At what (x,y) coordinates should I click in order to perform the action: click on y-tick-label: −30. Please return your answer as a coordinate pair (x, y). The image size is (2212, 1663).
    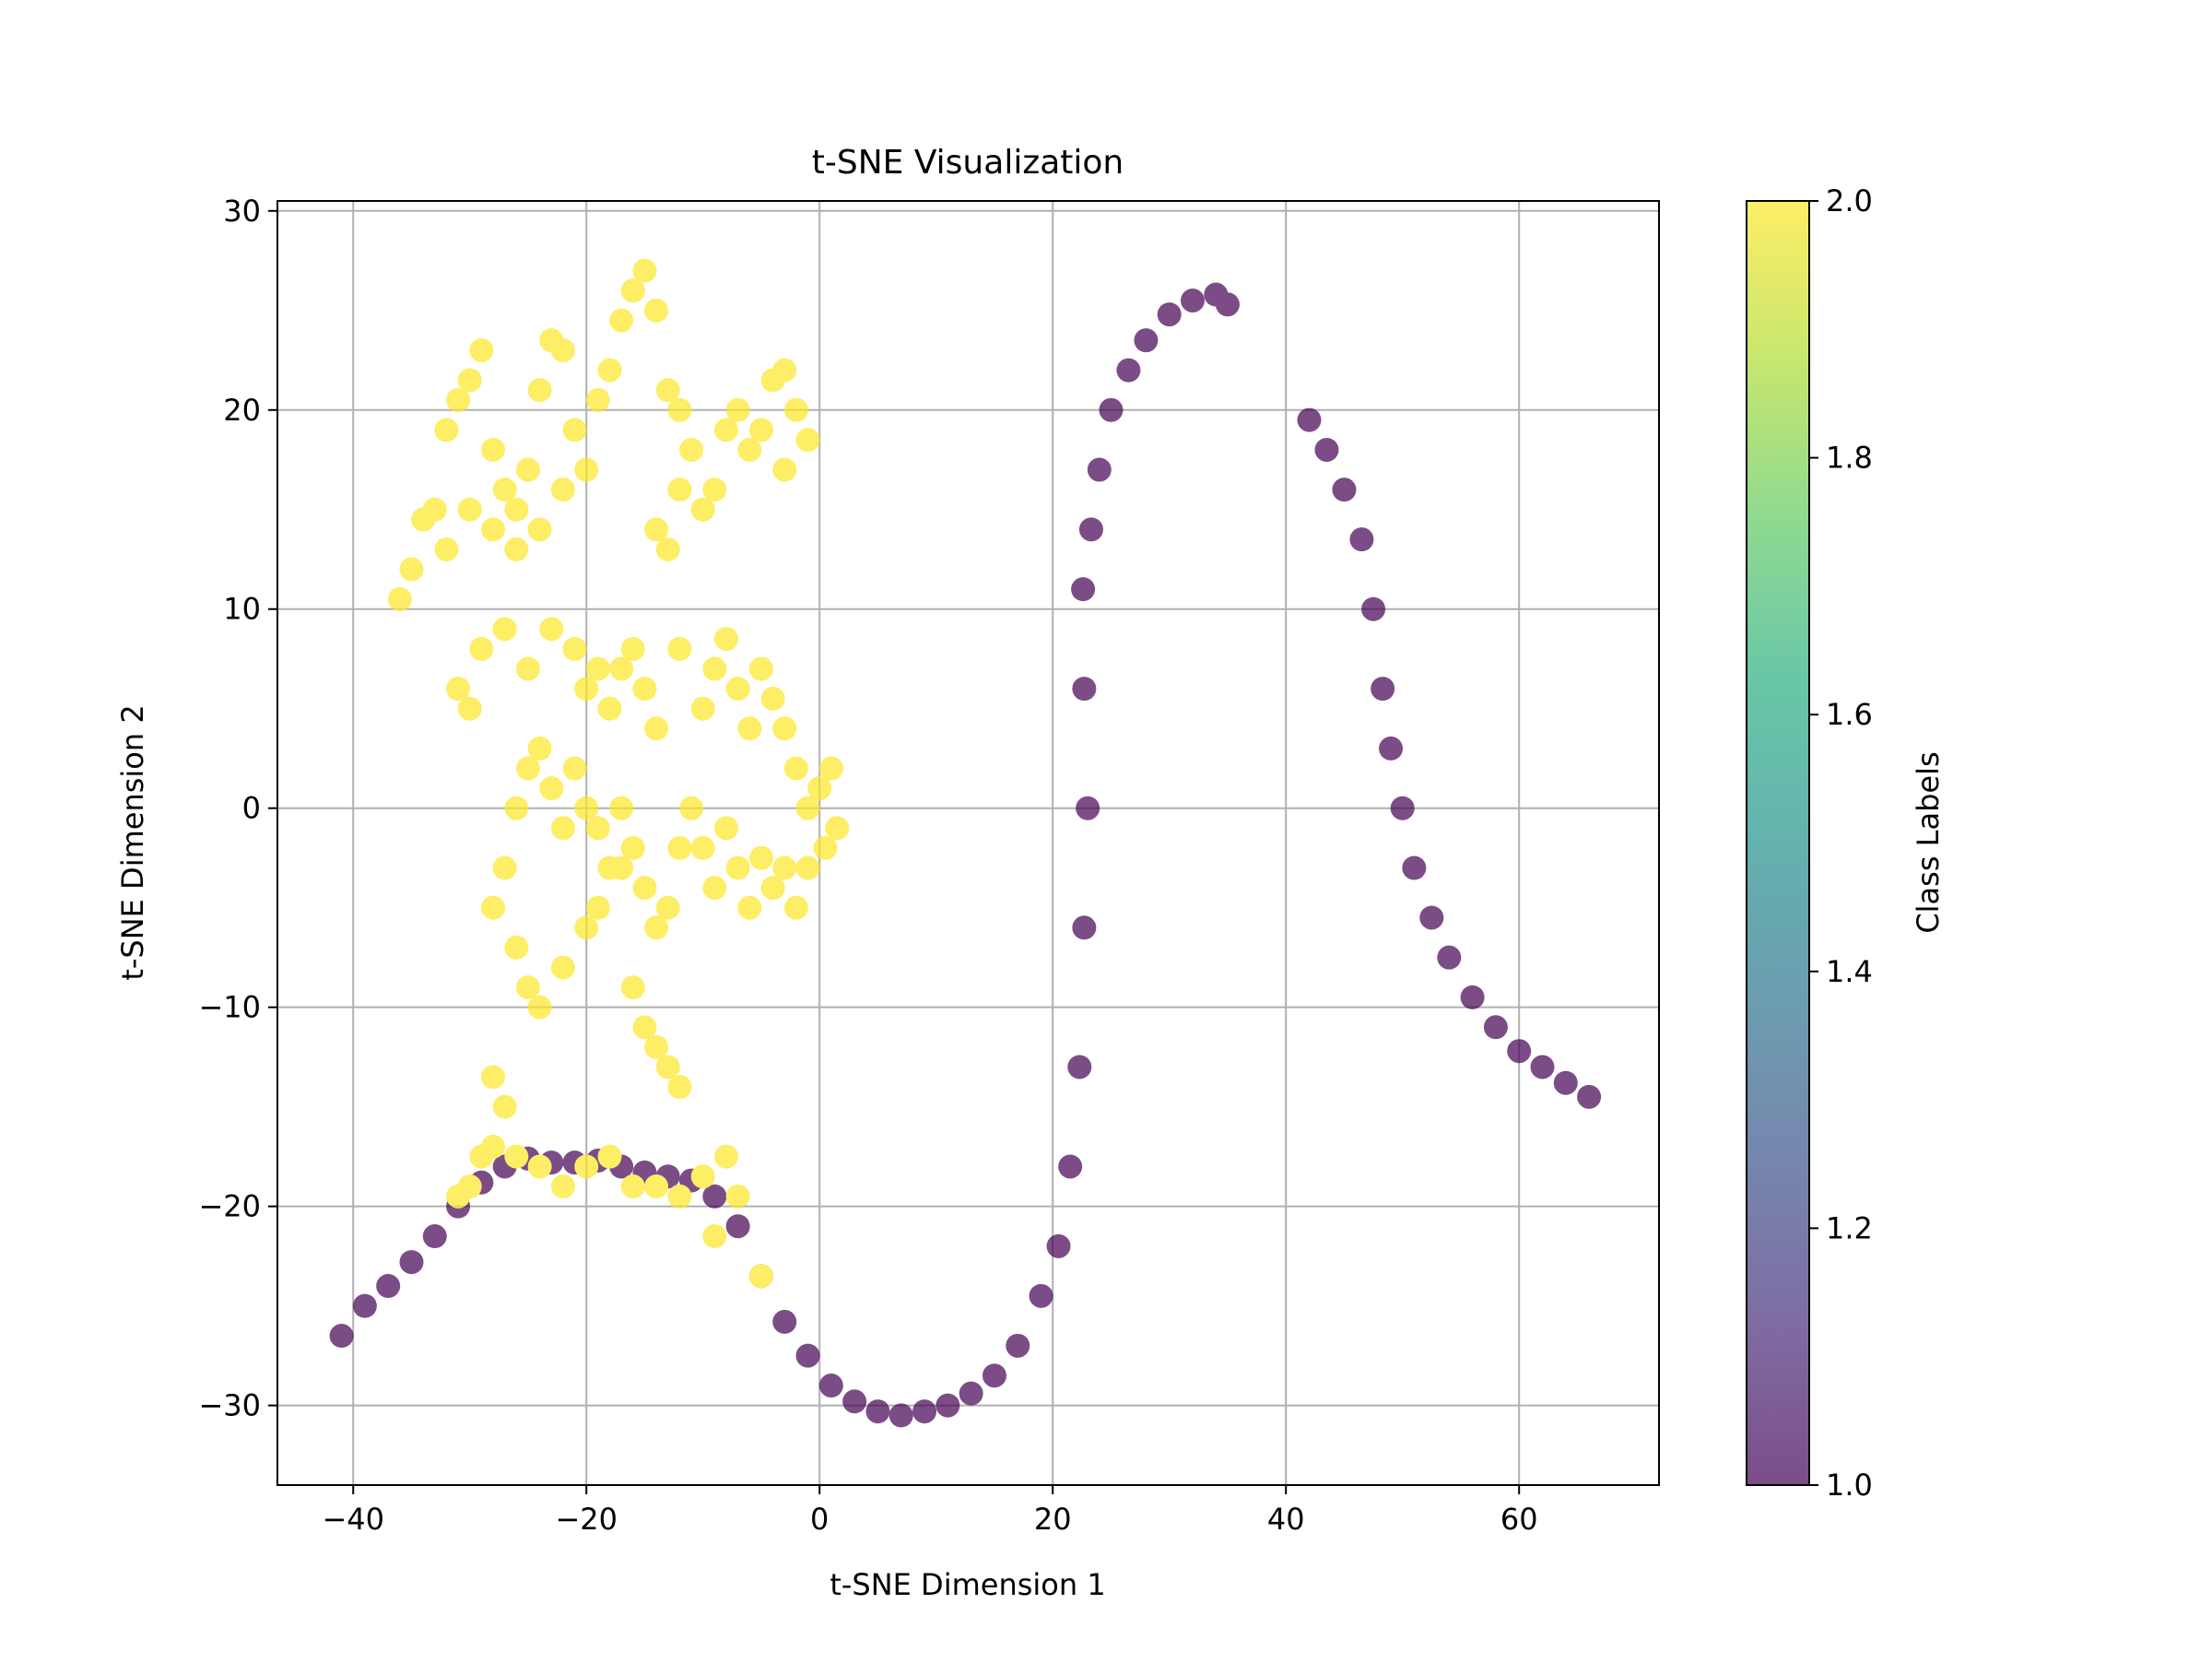
    Looking at the image, I should click on (229, 1405).